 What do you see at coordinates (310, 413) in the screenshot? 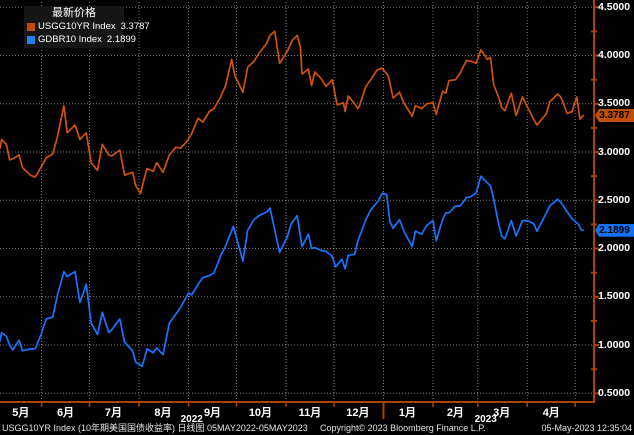
I see `x-axis-month-label: 11月` at bounding box center [310, 413].